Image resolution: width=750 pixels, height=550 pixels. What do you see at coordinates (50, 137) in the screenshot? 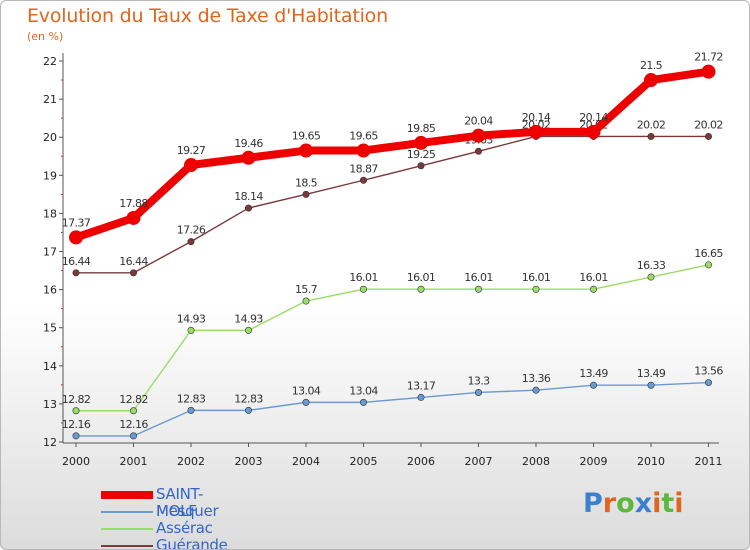
I see `y-tick-label: 20` at bounding box center [50, 137].